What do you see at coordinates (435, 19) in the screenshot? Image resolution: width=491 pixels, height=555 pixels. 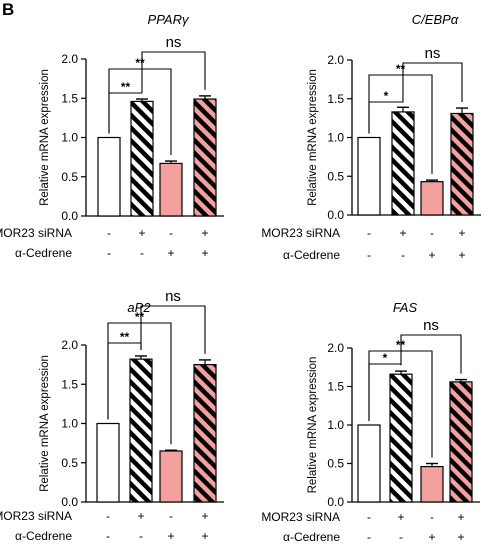 I see `chart-title: C/EBPα` at bounding box center [435, 19].